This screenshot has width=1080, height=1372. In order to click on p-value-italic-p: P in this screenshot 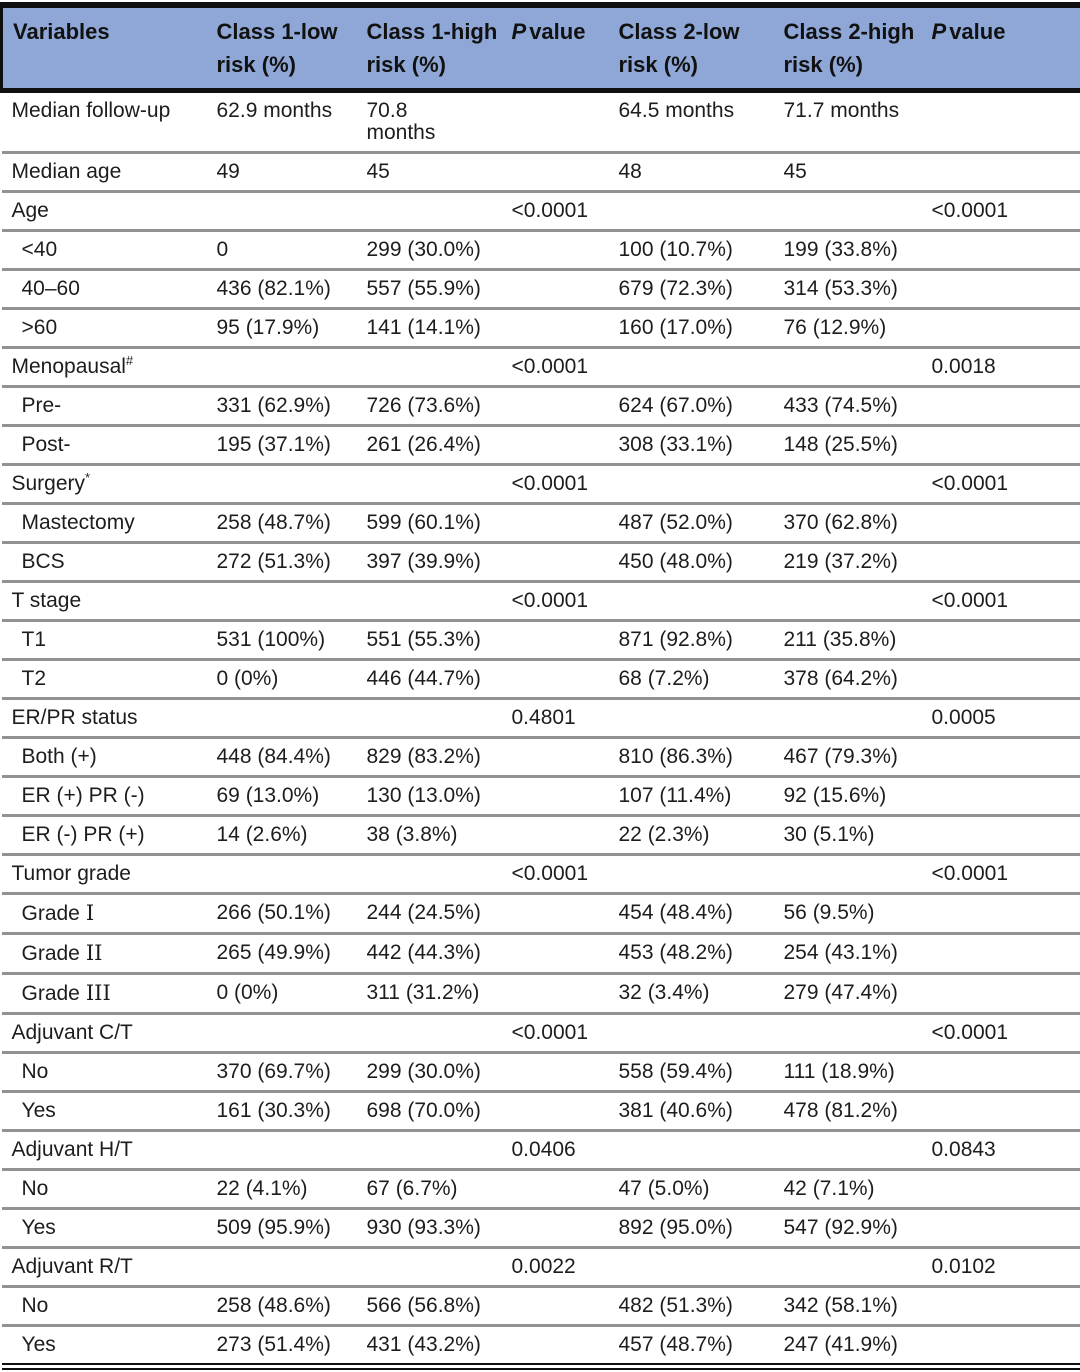, I will do `click(939, 31)`.